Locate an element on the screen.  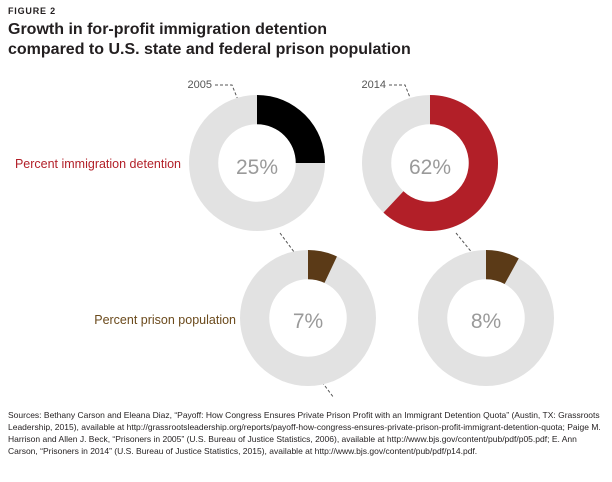
leader-line-2005 is located at coordinates (227, 92).